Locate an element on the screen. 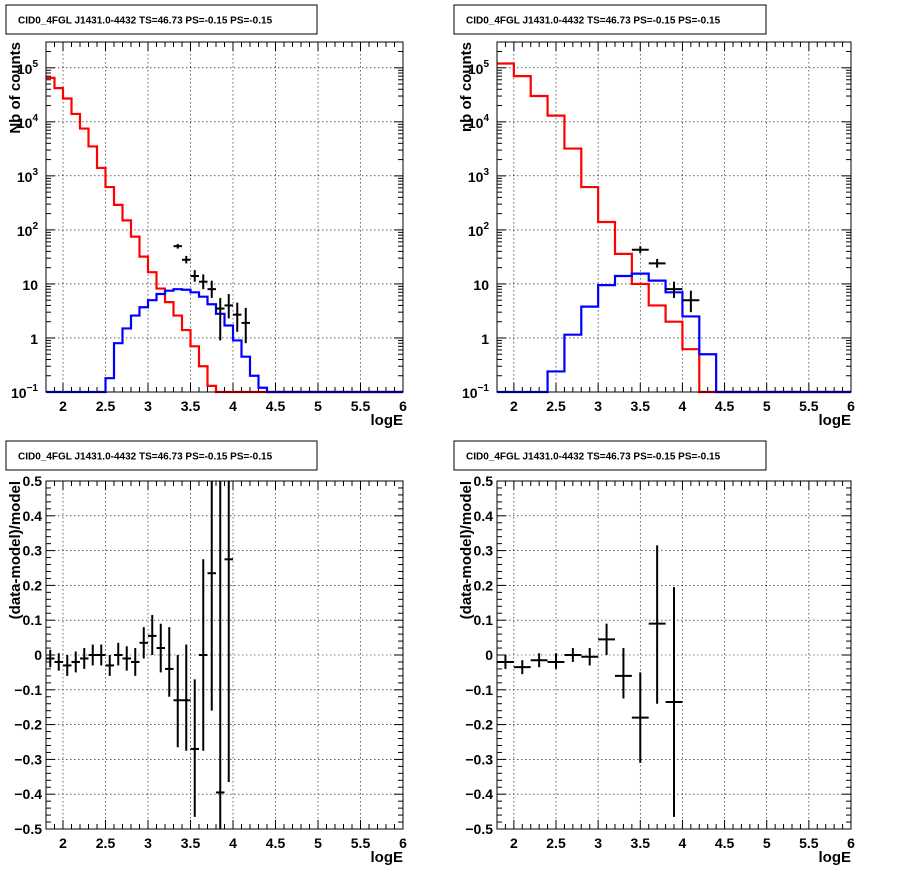 The height and width of the screenshot is (875, 898). y-tick-label: −0.2 is located at coordinates (28, 725).